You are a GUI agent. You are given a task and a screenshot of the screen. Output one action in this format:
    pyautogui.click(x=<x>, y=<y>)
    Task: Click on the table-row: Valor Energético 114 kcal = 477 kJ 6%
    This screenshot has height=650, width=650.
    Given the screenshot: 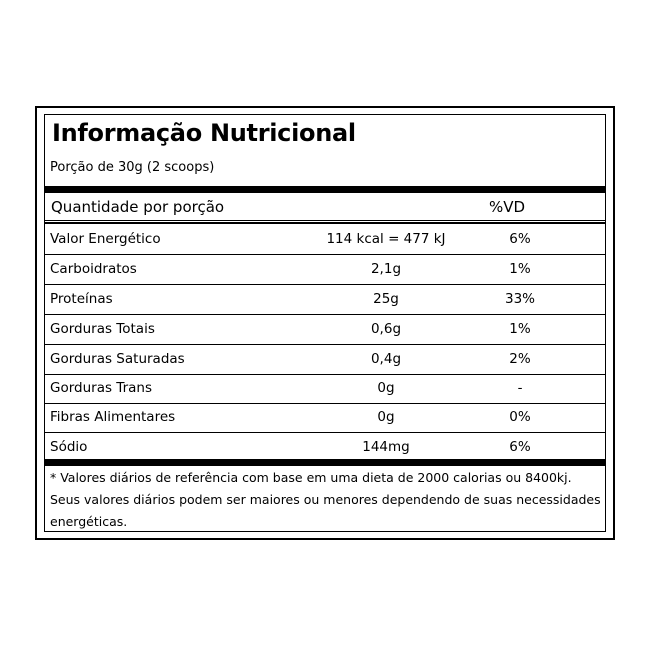 What is the action you would take?
    pyautogui.click(x=325, y=238)
    